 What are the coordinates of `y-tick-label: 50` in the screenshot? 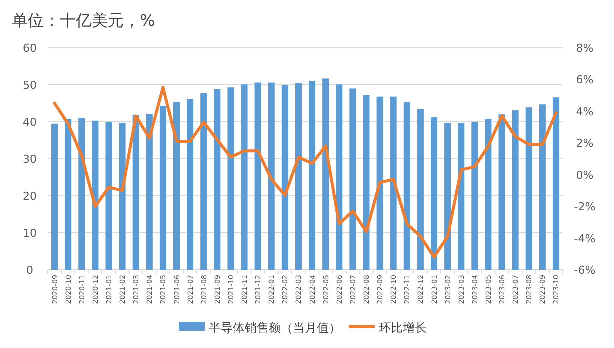 It's located at (30, 85).